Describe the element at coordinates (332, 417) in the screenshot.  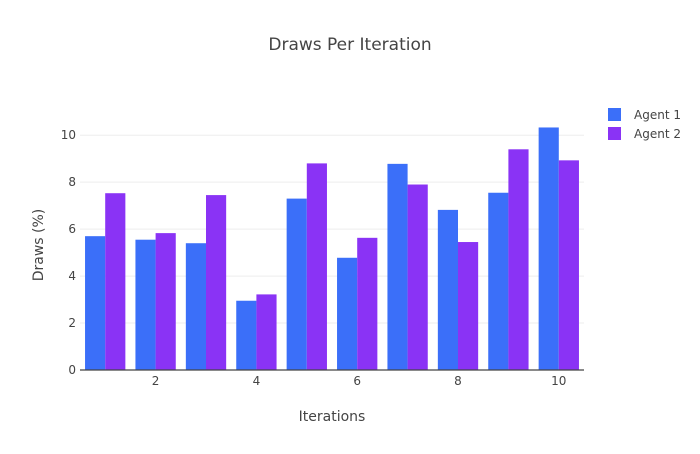
I see `x-axis-title: Iterations` at that location.